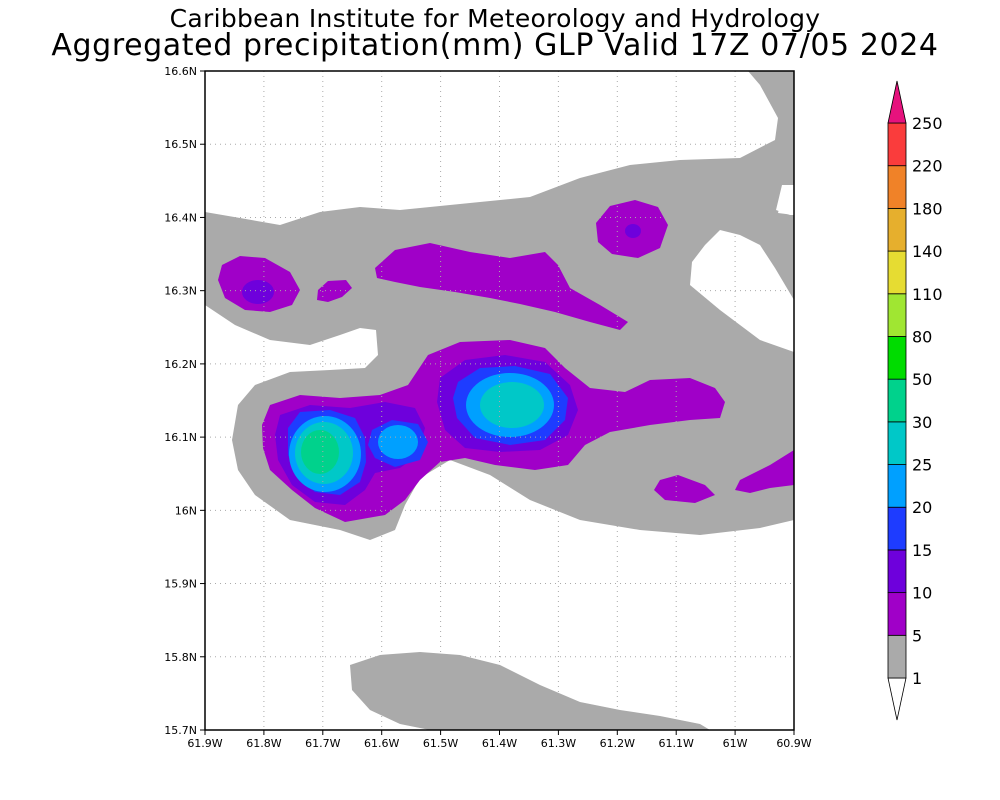  Describe the element at coordinates (381, 743) in the screenshot. I see `x-tick-label: 61.6W` at that location.